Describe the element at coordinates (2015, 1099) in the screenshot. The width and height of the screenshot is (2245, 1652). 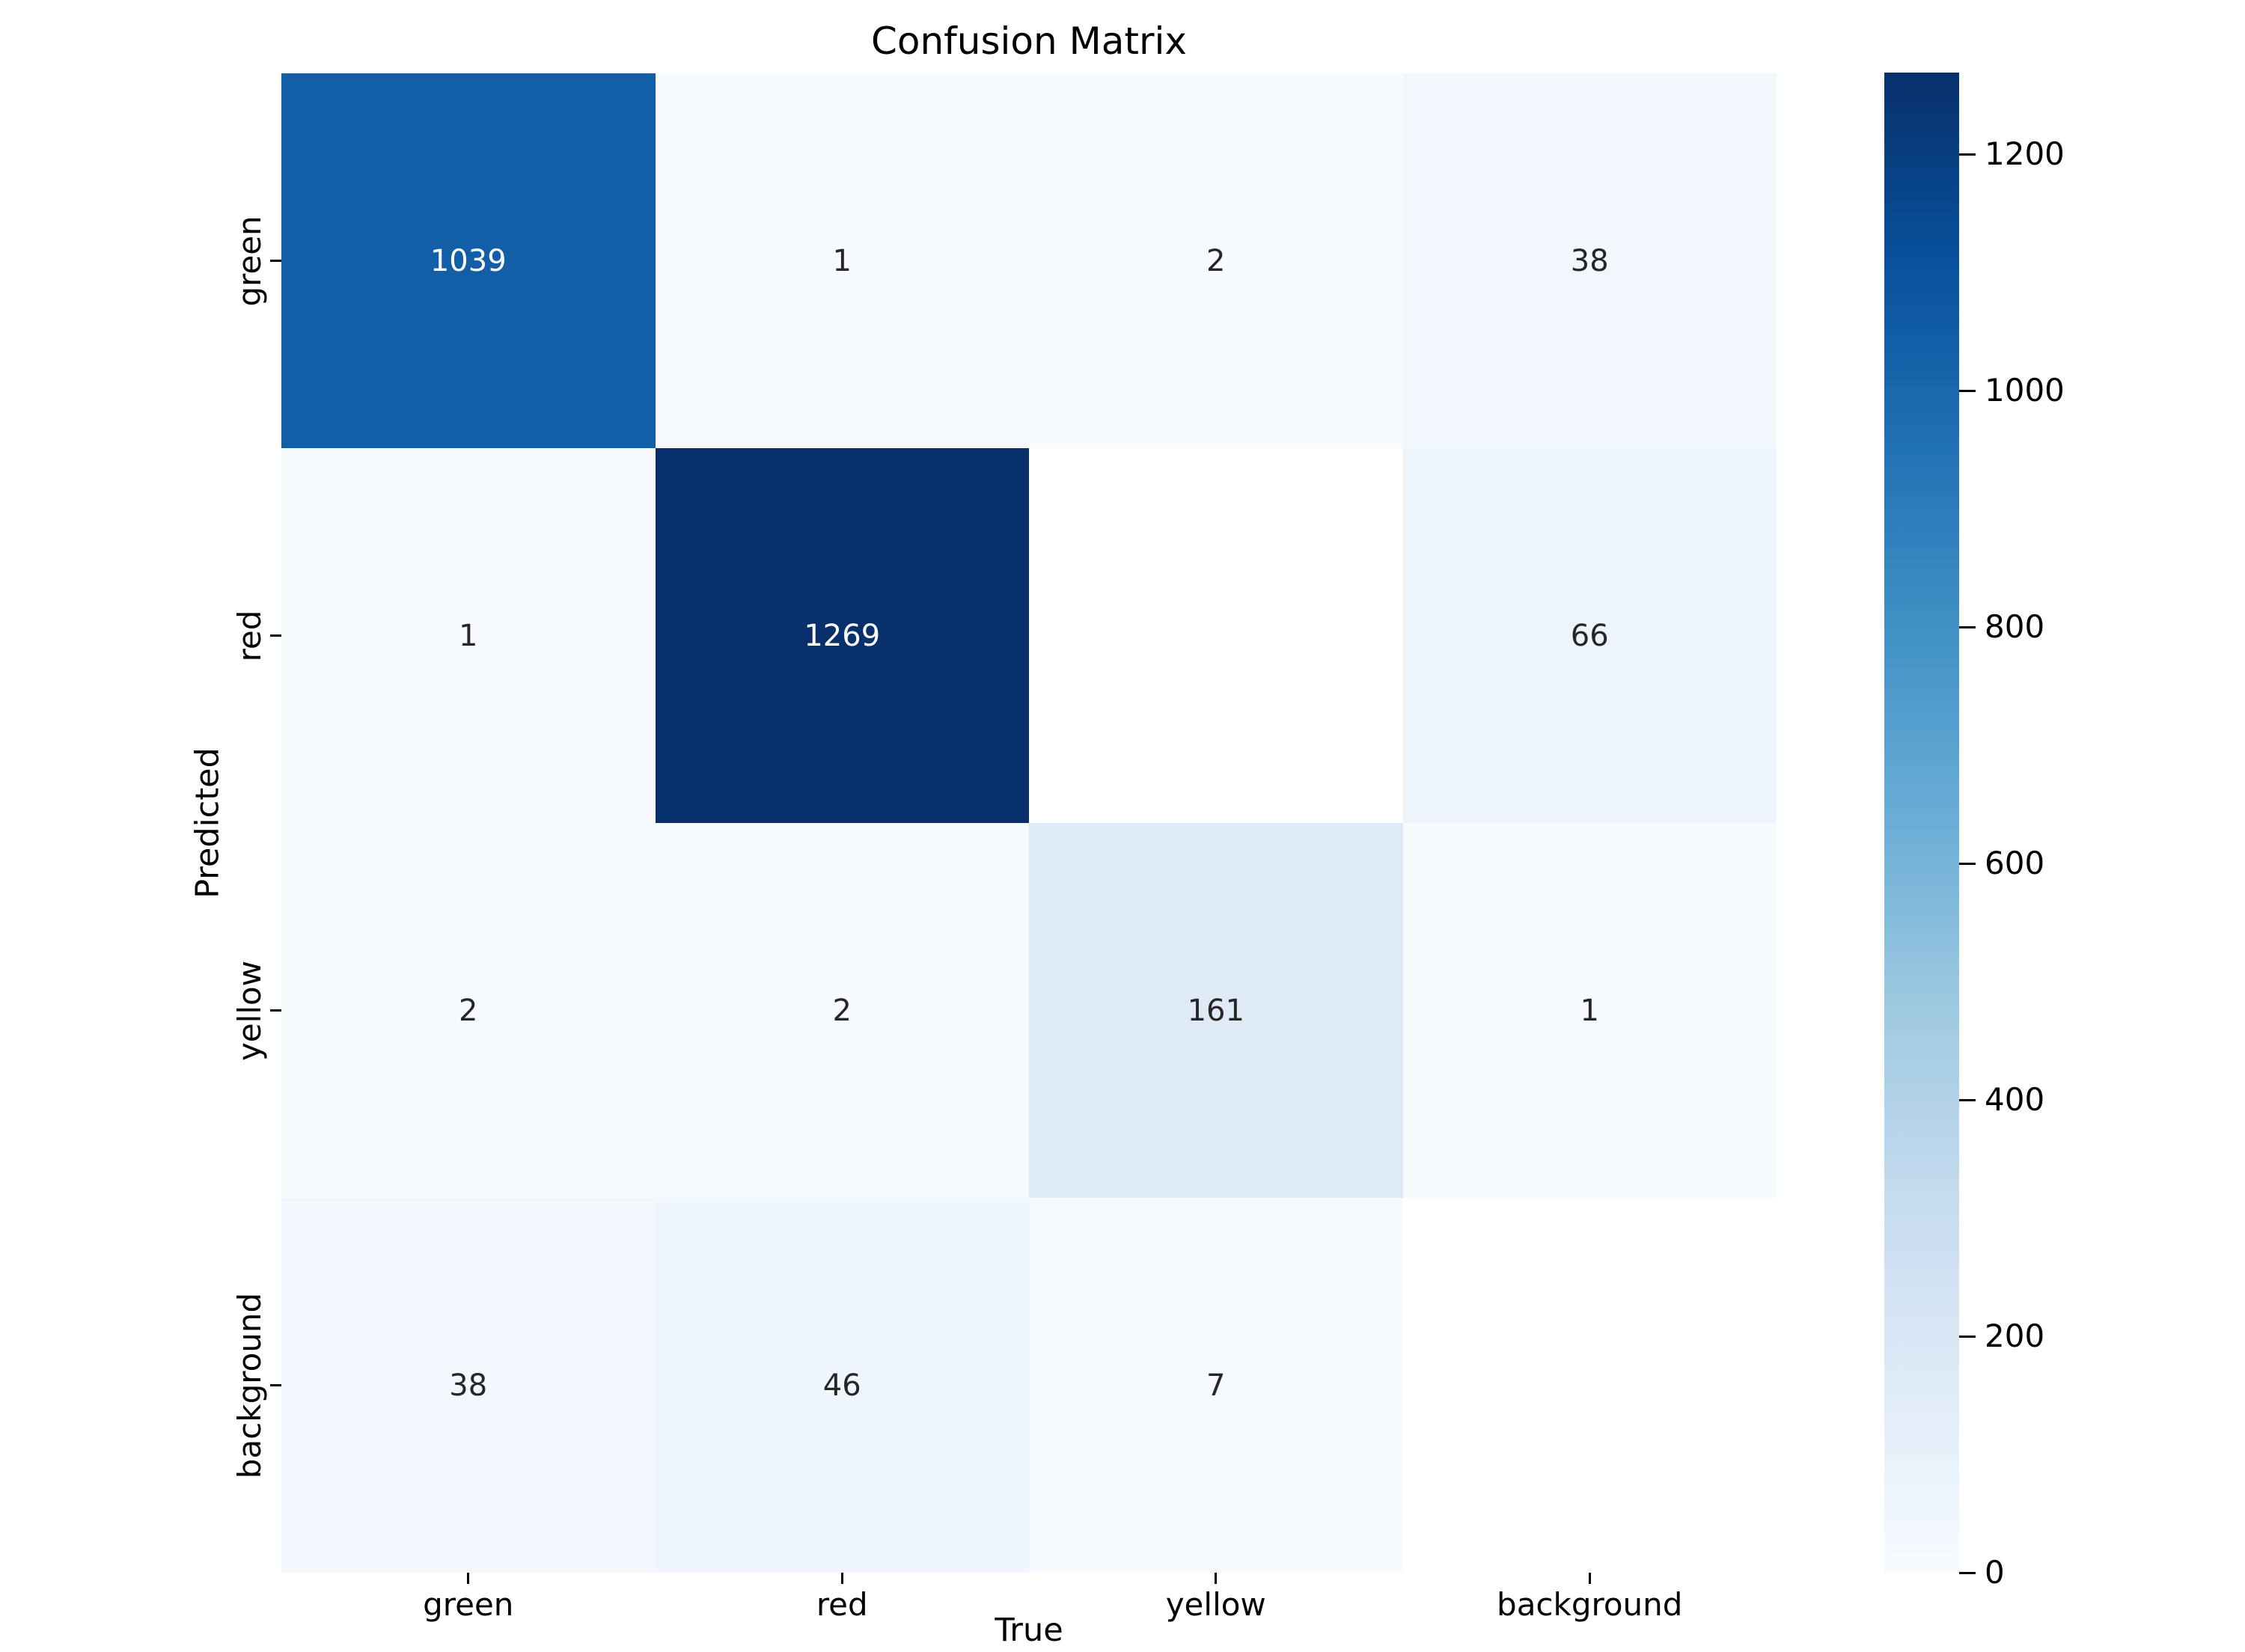
I see `colorbar-tick-label-400: 400` at that location.